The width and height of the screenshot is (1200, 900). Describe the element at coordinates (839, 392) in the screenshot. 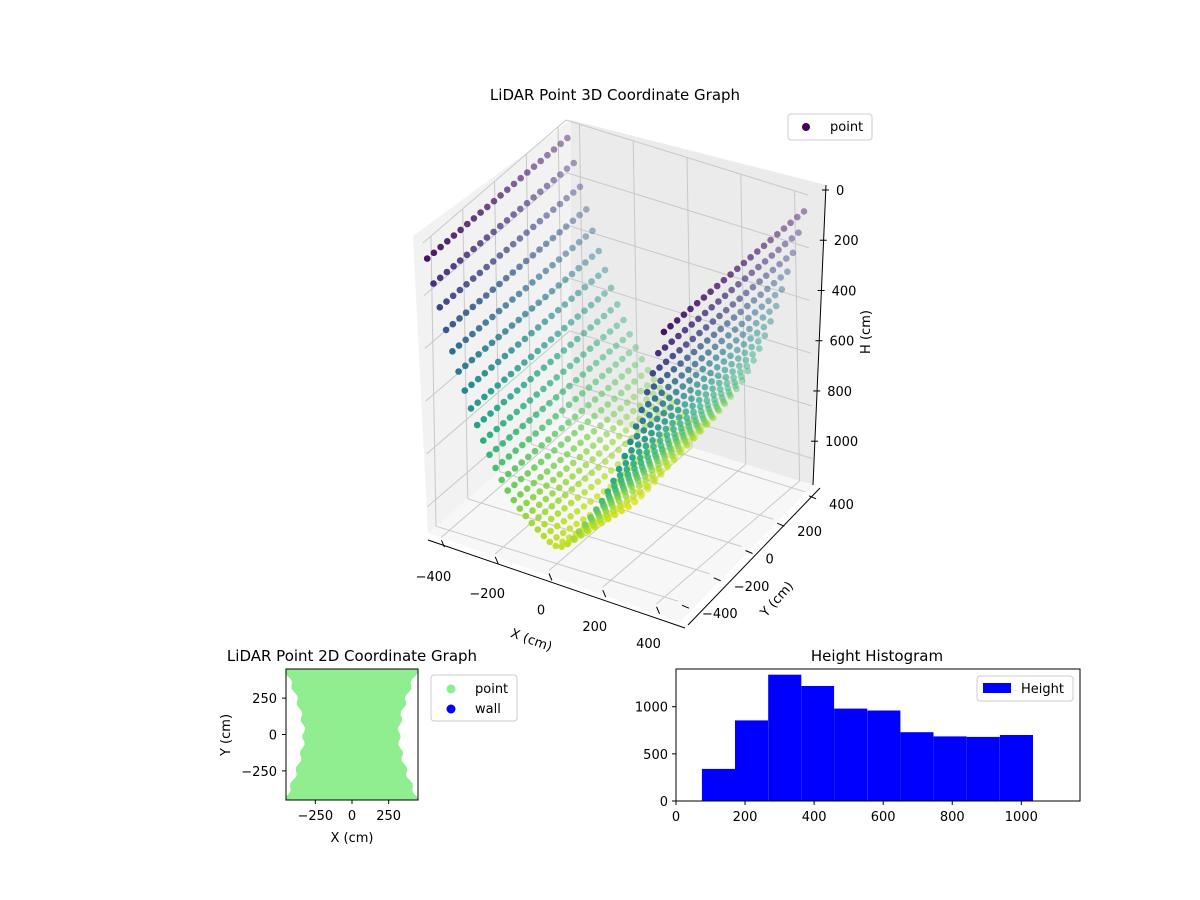

I see `z-tick-label-3d: 800` at that location.